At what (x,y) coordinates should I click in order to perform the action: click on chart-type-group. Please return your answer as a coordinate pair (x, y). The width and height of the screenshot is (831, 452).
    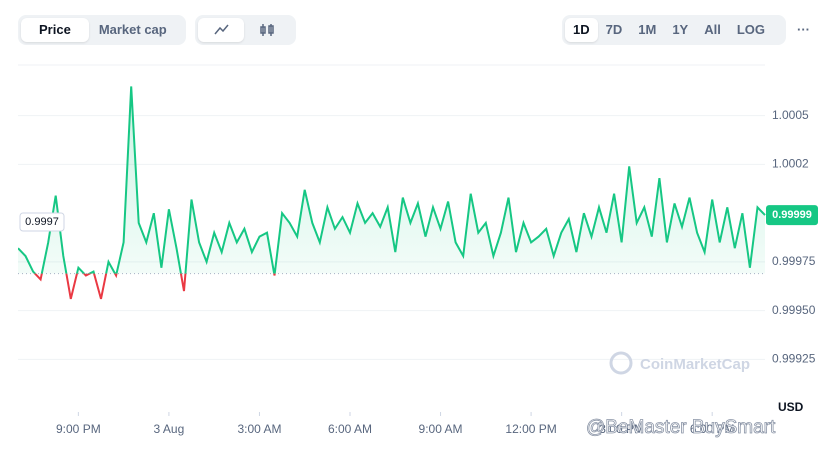
    Looking at the image, I should click on (245, 30).